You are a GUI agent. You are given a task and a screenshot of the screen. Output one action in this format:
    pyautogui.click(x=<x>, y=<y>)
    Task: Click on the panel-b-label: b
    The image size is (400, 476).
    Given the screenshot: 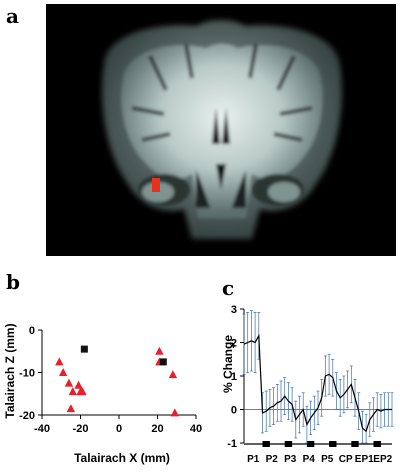 What is the action you would take?
    pyautogui.click(x=13, y=282)
    